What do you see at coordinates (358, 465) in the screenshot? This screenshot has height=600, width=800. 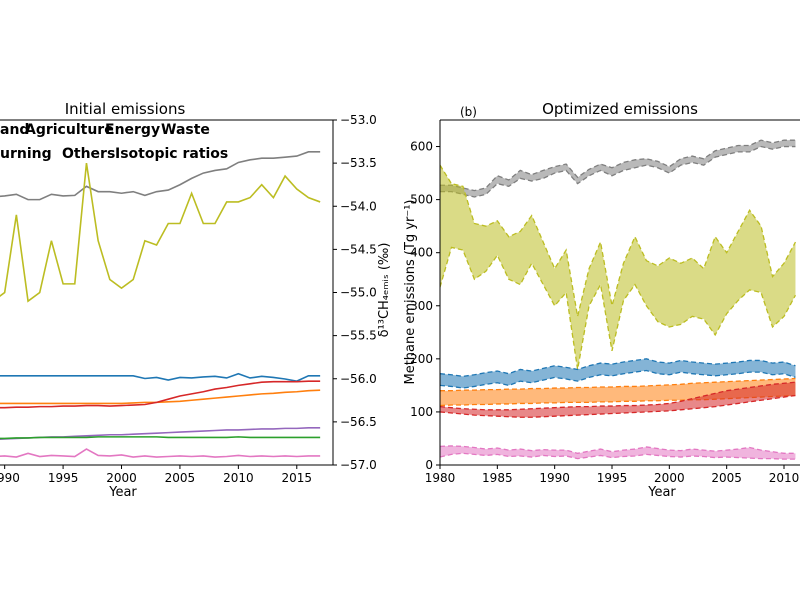 I see `y2-tick-label: −57.0` at bounding box center [358, 465].